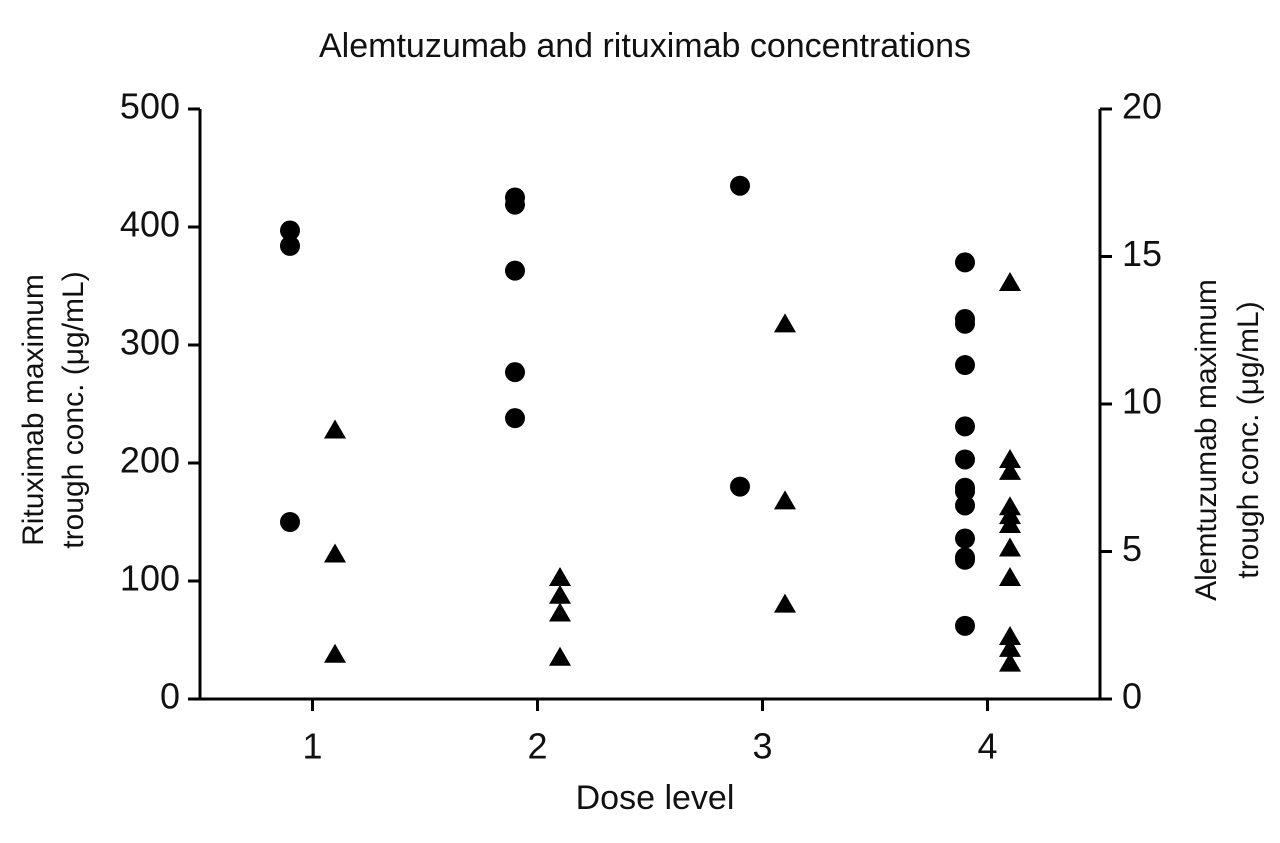 The image size is (1280, 843). Describe the element at coordinates (33, 410) in the screenshot. I see `y-axis-label: Rituximab maximum` at that location.